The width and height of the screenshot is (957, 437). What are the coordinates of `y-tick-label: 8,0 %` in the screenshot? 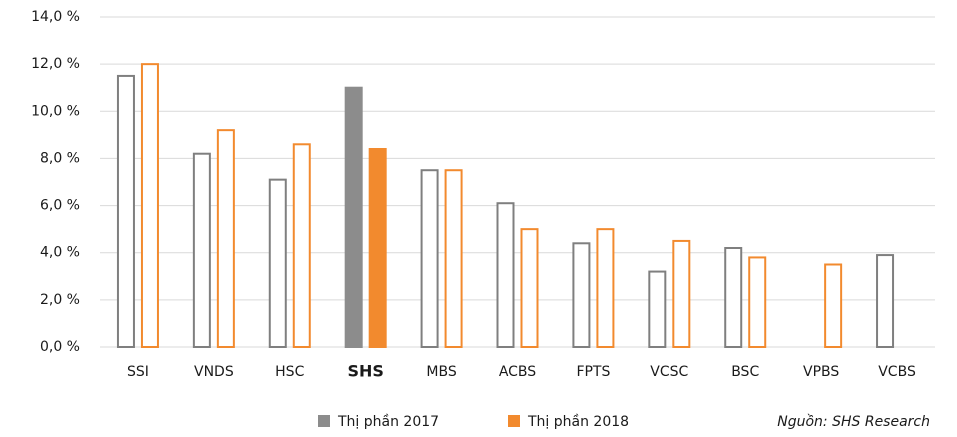 It's located at (60, 158).